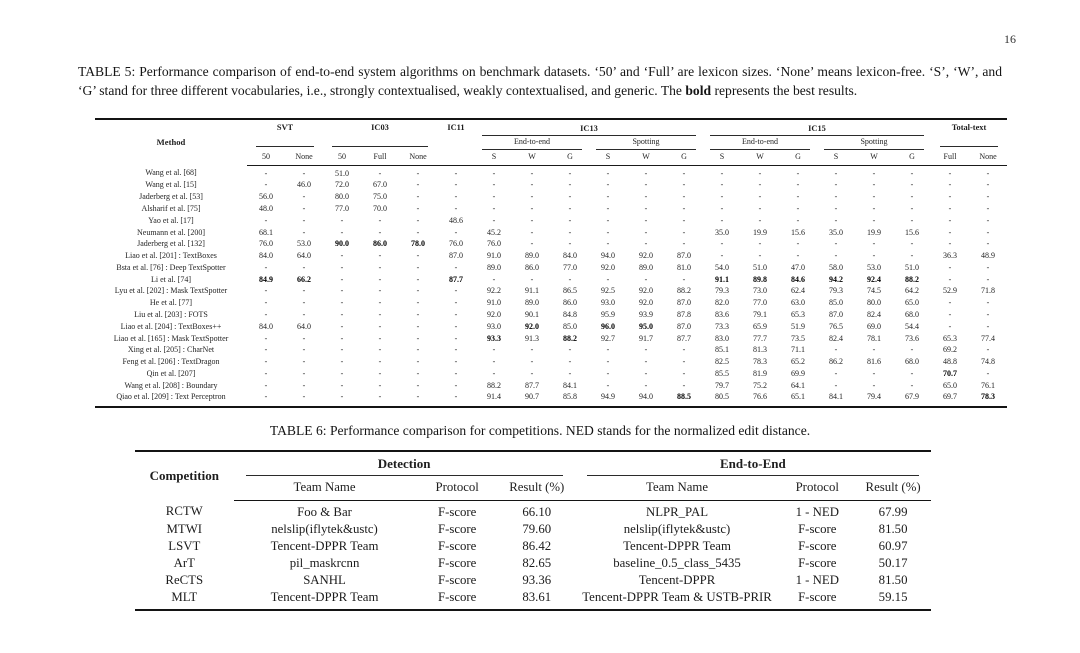 The width and height of the screenshot is (1080, 653). Describe the element at coordinates (817, 511) in the screenshot. I see `e2e-protocol-cell: 1 - NED` at that location.